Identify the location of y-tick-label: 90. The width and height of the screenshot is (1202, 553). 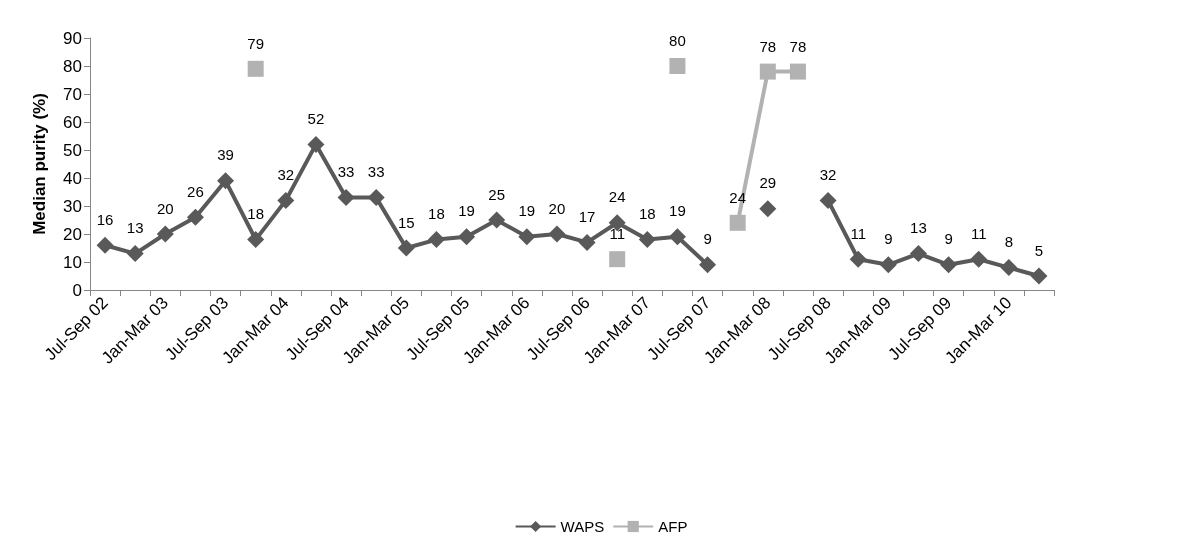
(72, 38).